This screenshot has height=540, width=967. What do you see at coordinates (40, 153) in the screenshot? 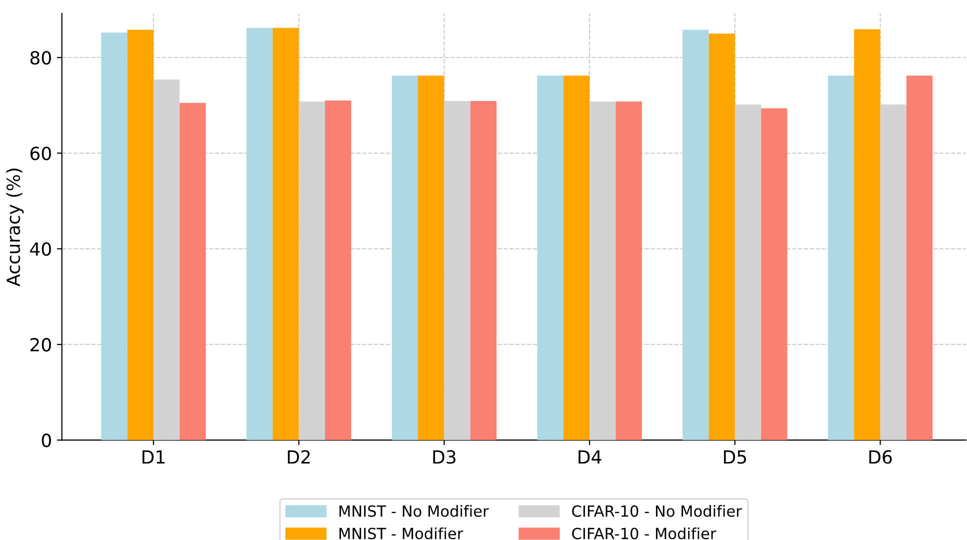
I see `y-tick-label: 60` at bounding box center [40, 153].